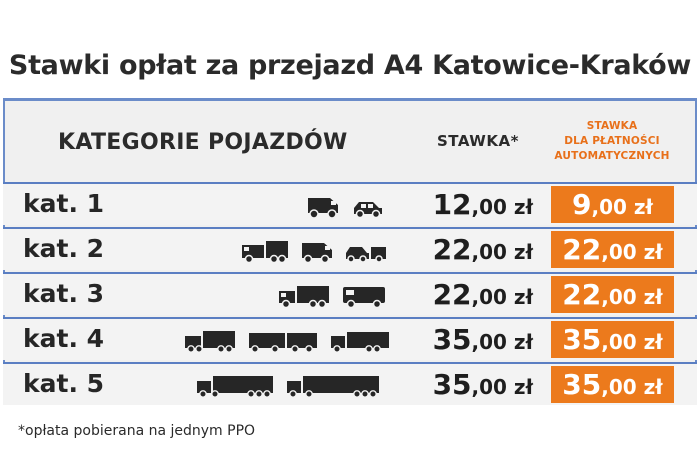 The image size is (700, 466). What do you see at coordinates (64, 203) in the screenshot?
I see `category-label: kat. 1` at bounding box center [64, 203].